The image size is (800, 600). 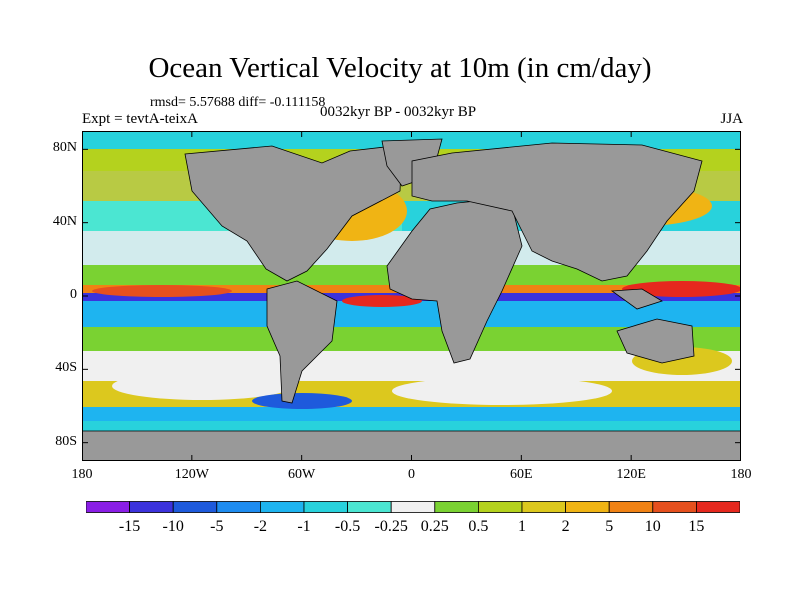 I want to click on colorbar-label: 1, so click(x=522, y=526).